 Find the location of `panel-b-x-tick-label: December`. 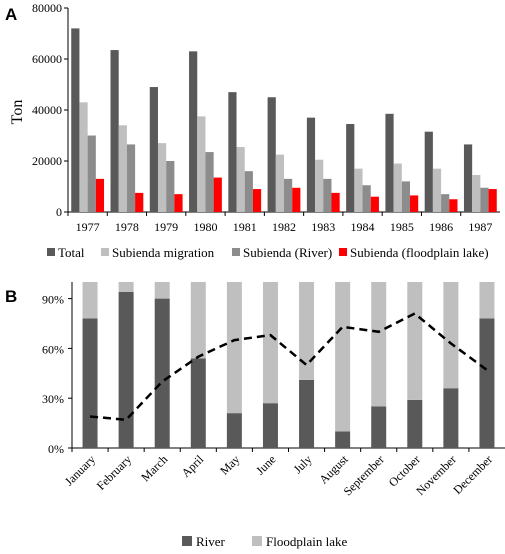

panel-b-x-tick-label: December is located at coordinates (472, 474).